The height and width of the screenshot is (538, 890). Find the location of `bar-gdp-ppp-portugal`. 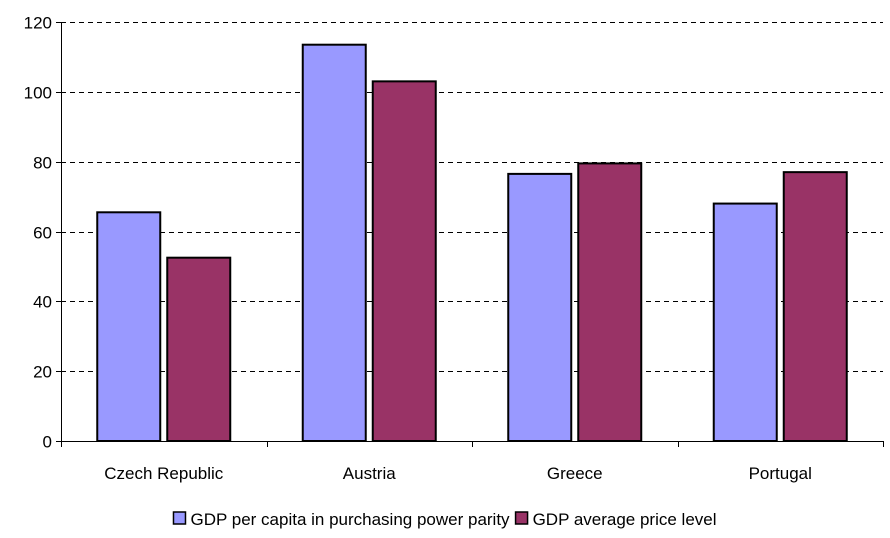

bar-gdp-ppp-portugal is located at coordinates (745, 322).